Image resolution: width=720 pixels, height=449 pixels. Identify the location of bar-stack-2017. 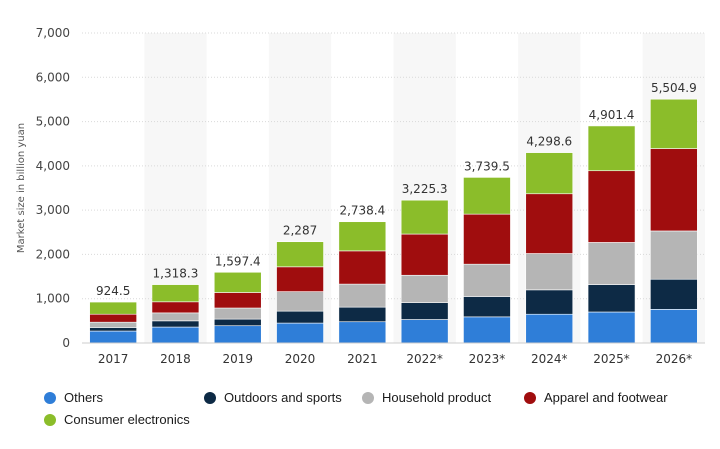
(113, 322).